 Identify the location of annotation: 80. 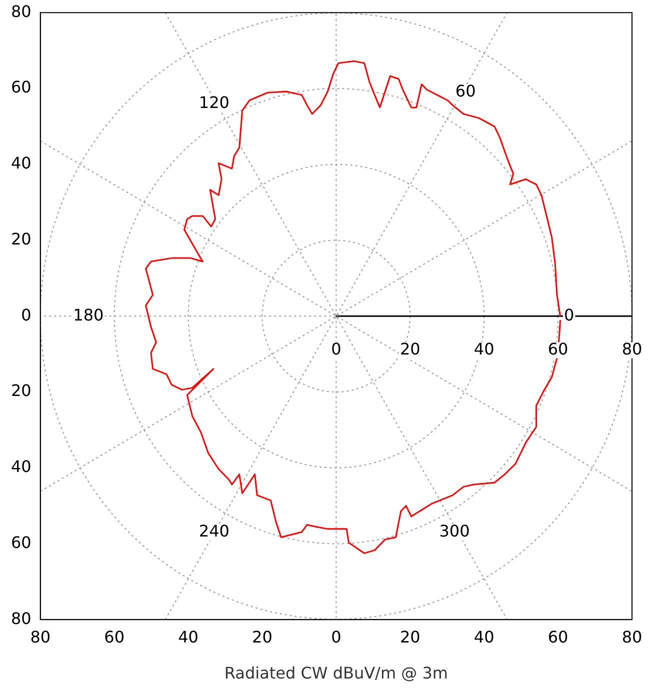
(632, 348).